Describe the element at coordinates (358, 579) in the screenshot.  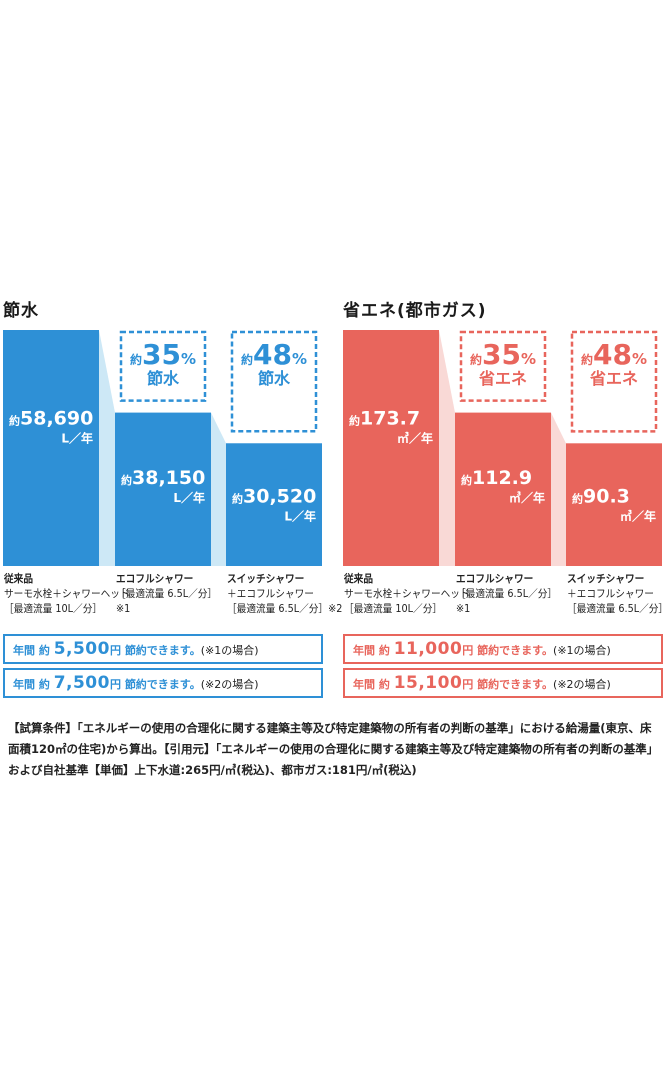
I see `category-name: 従来品` at that location.